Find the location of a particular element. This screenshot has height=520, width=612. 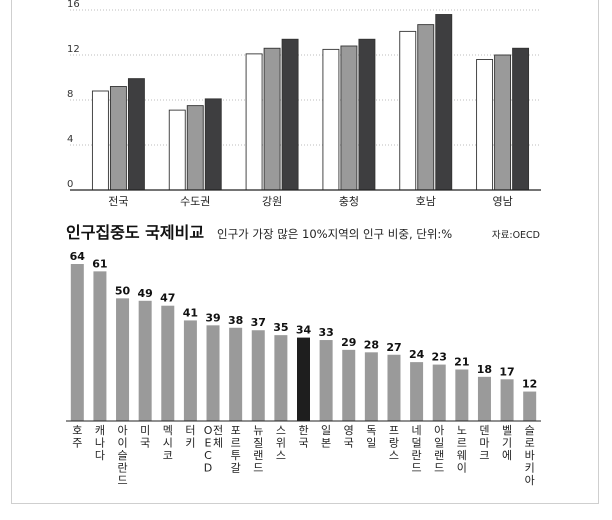

top-bar-강원-series-1 is located at coordinates (254, 122).